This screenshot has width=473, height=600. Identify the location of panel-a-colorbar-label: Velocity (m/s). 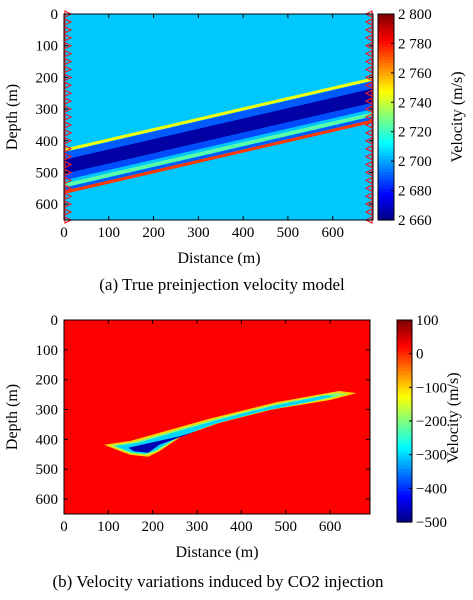
(457, 116).